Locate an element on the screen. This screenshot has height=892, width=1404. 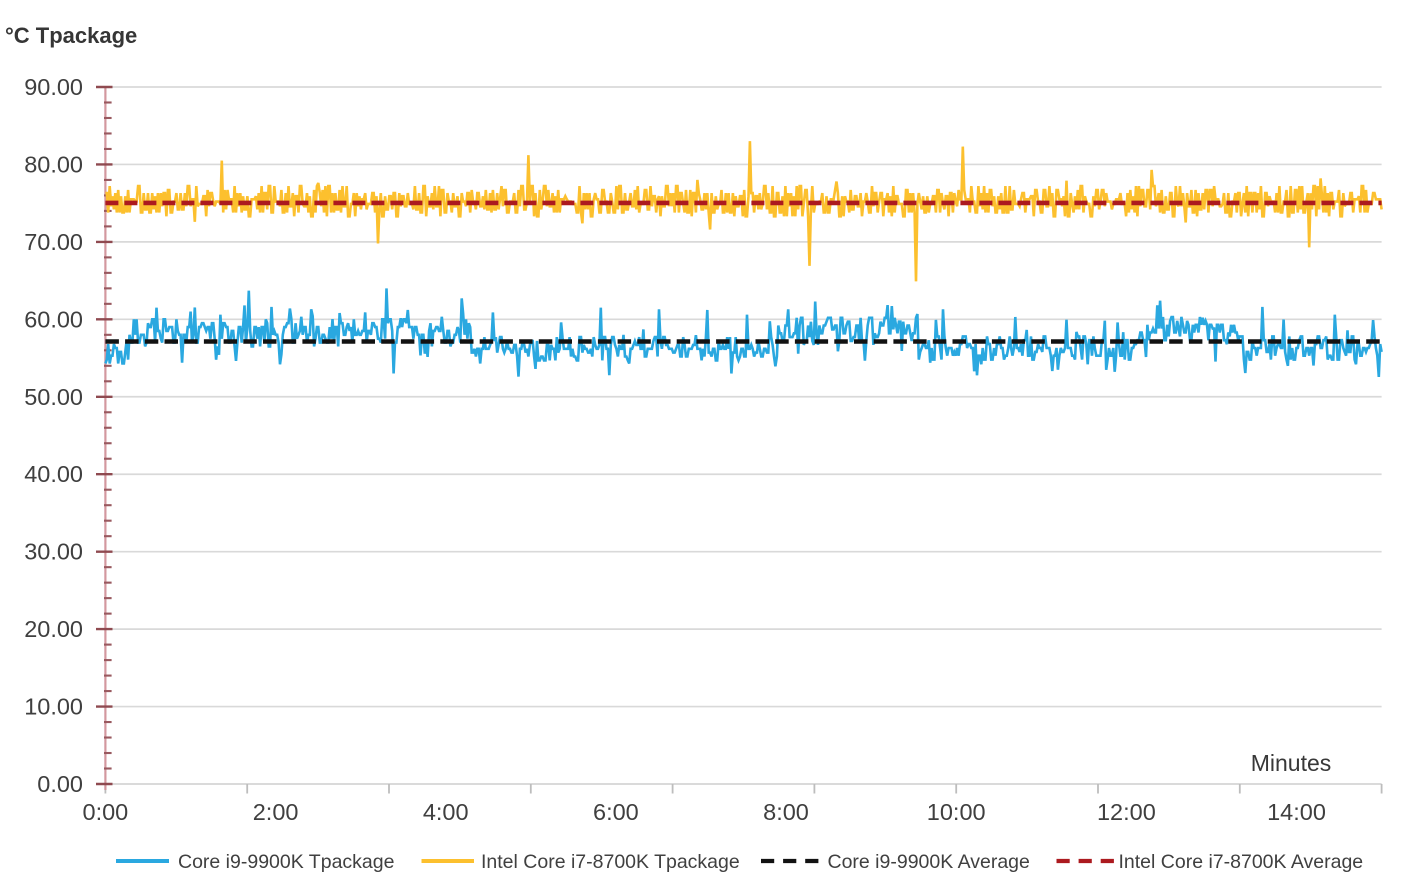
svg-text: 10:00 is located at coordinates (956, 812).